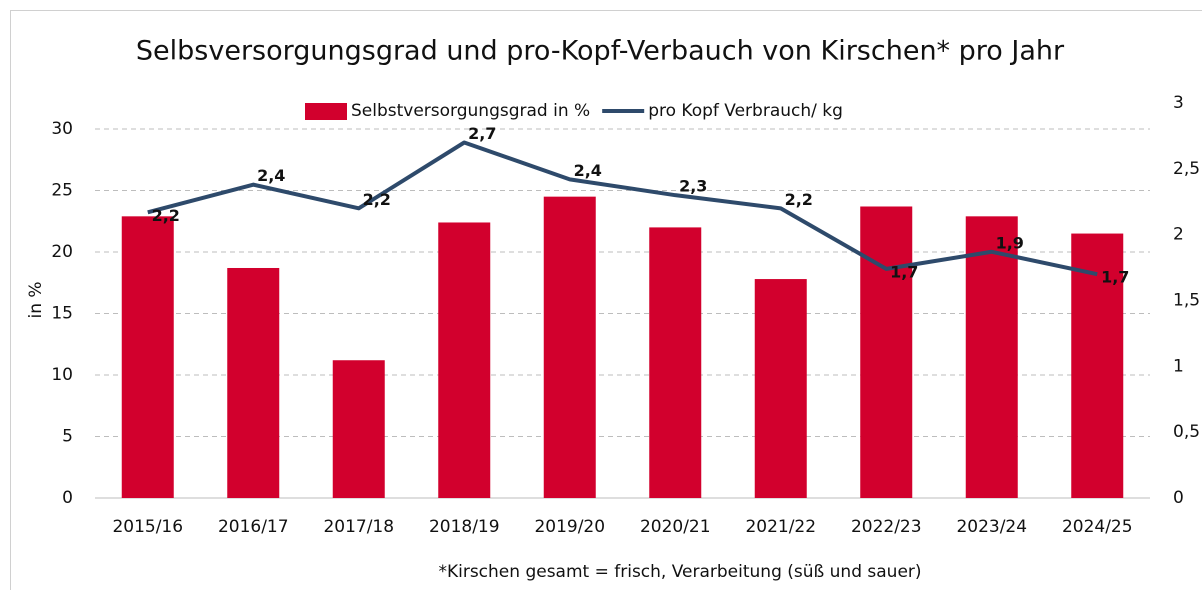 This screenshot has height=590, width=1202. What do you see at coordinates (693, 186) in the screenshot?
I see `data-label: 2,3` at bounding box center [693, 186].